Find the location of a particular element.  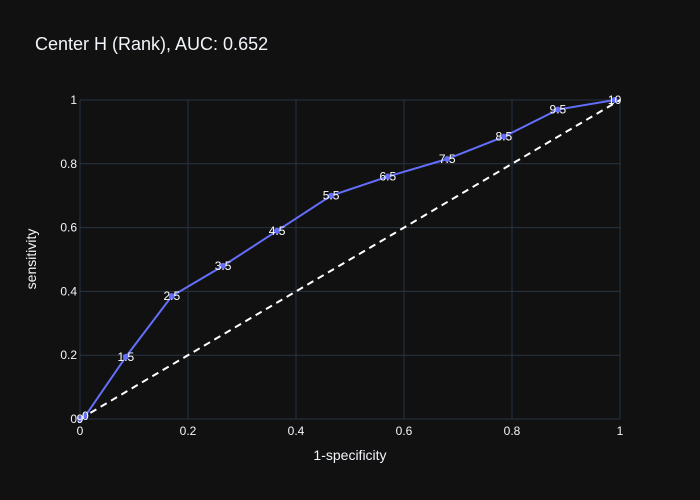

roc-point-label: 1.5 is located at coordinates (126, 357).